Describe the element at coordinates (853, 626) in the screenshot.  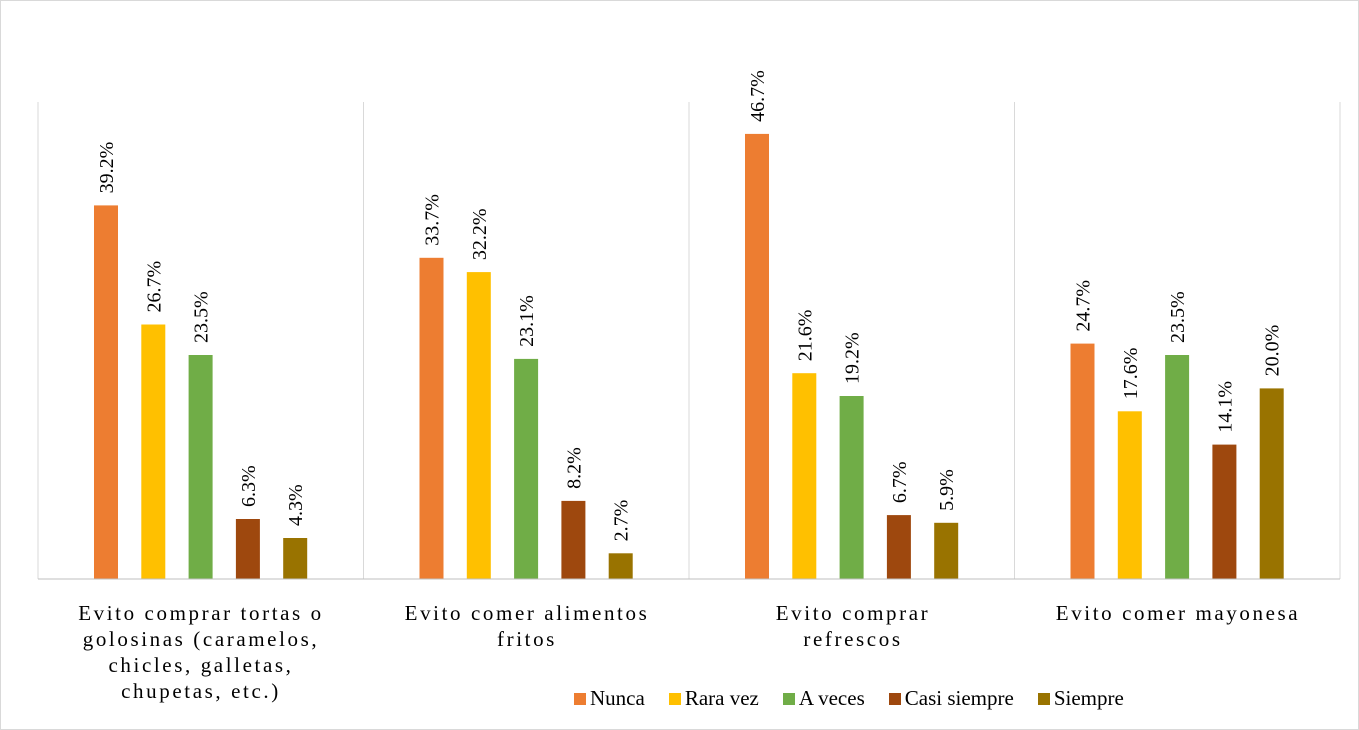
I see `category-label-2: Evito comprar refrescos` at that location.